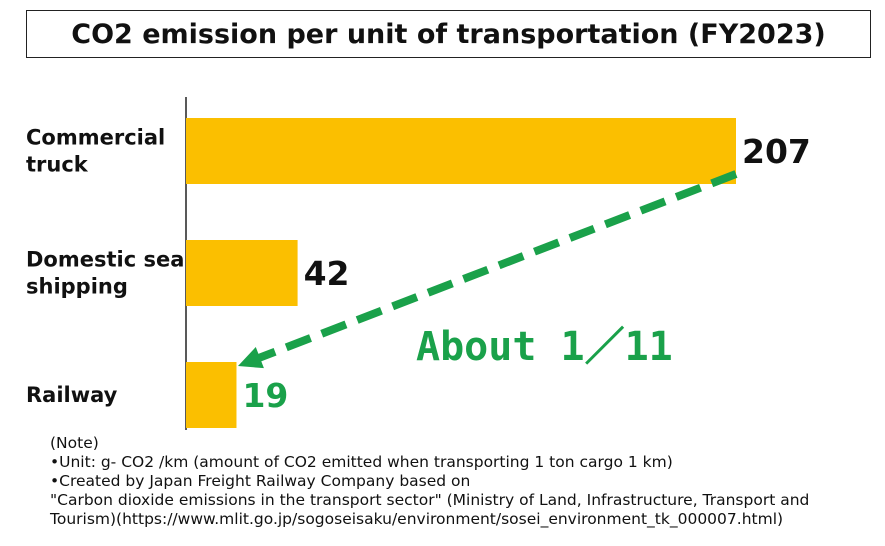 This screenshot has height=546, width=885. What do you see at coordinates (776, 151) in the screenshot?
I see `value-label-commercial-truck: 207` at bounding box center [776, 151].